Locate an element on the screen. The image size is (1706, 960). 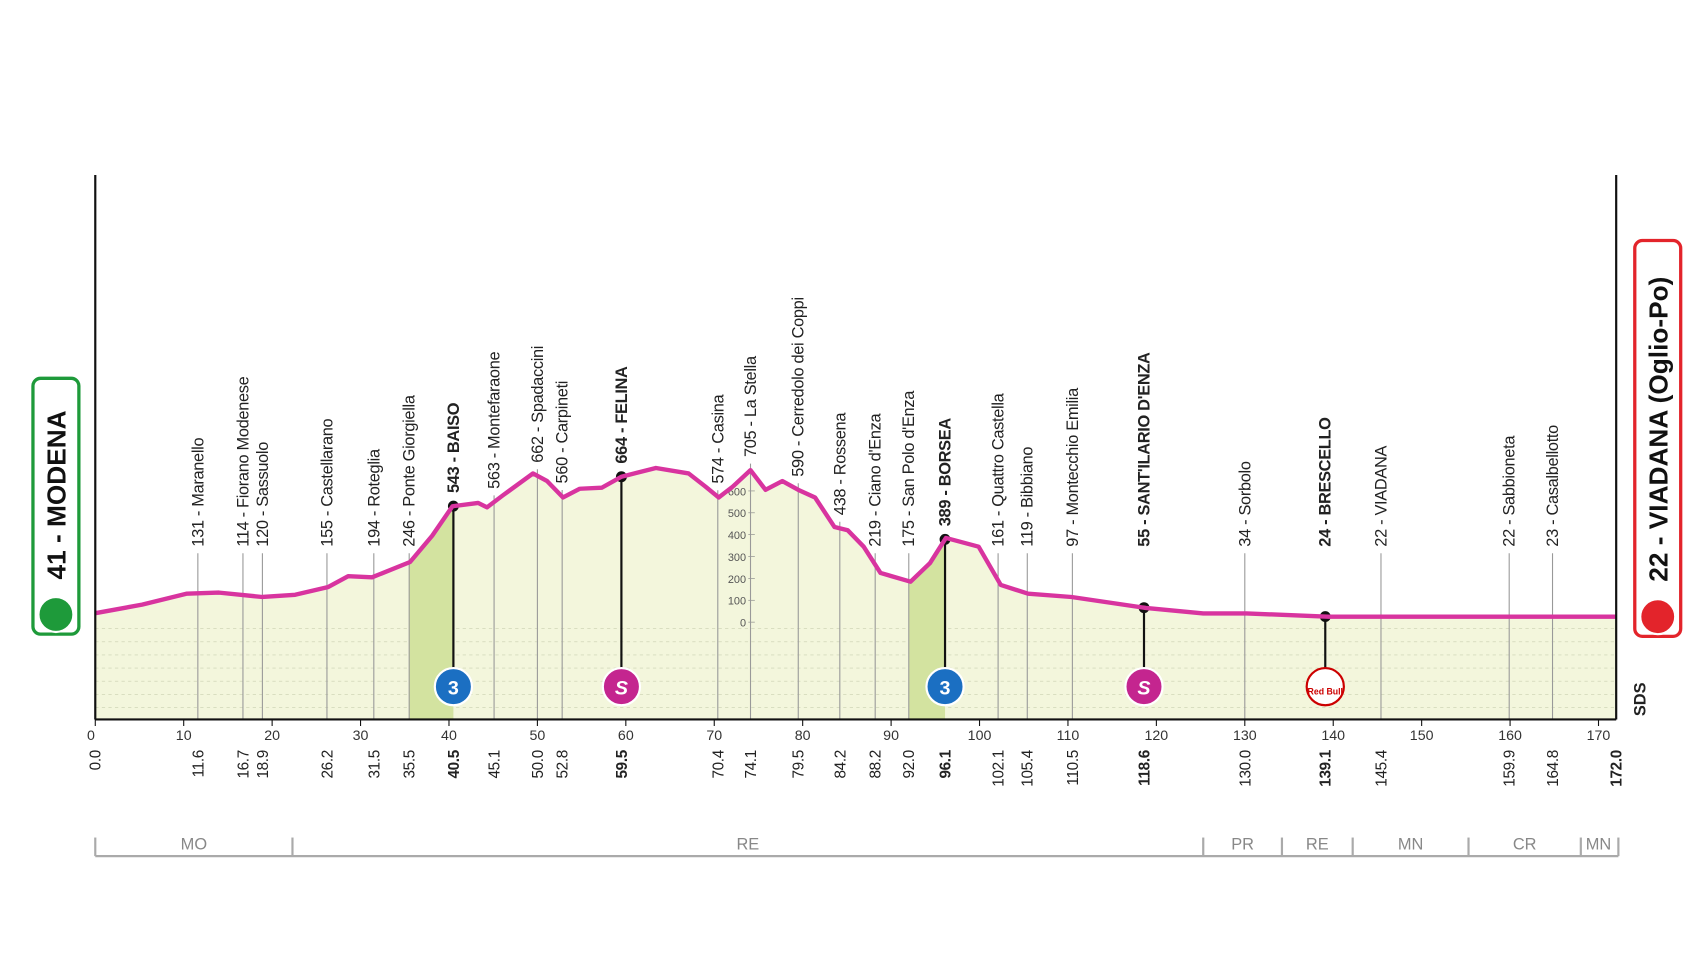
finish-box is located at coordinates (1658, 438).